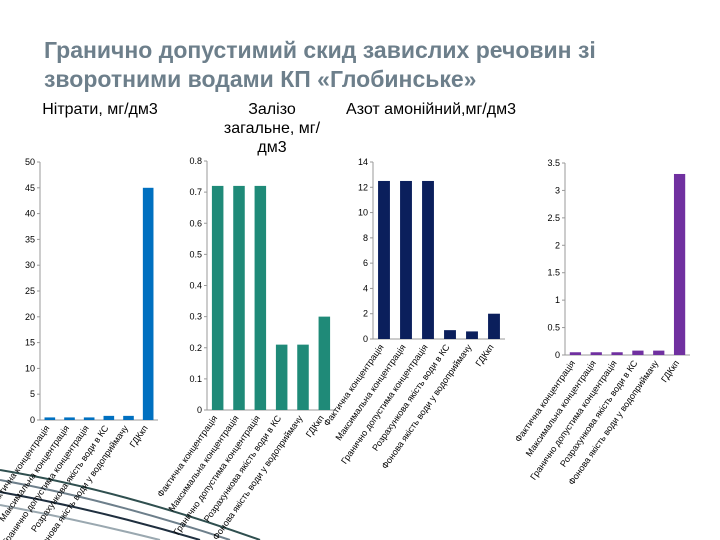 Image resolution: width=720 pixels, height=540 pixels. Describe the element at coordinates (553, 273) in the screenshot. I see `y-tick-label: 1.5` at that location.